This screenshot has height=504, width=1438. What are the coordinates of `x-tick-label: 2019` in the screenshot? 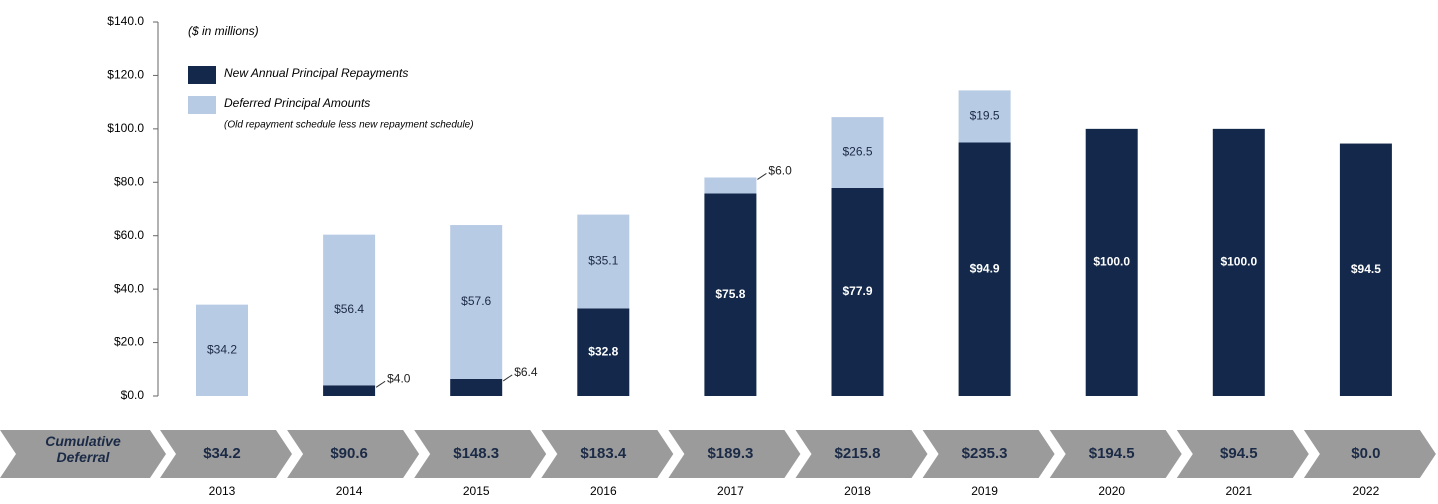 It's located at (984, 491).